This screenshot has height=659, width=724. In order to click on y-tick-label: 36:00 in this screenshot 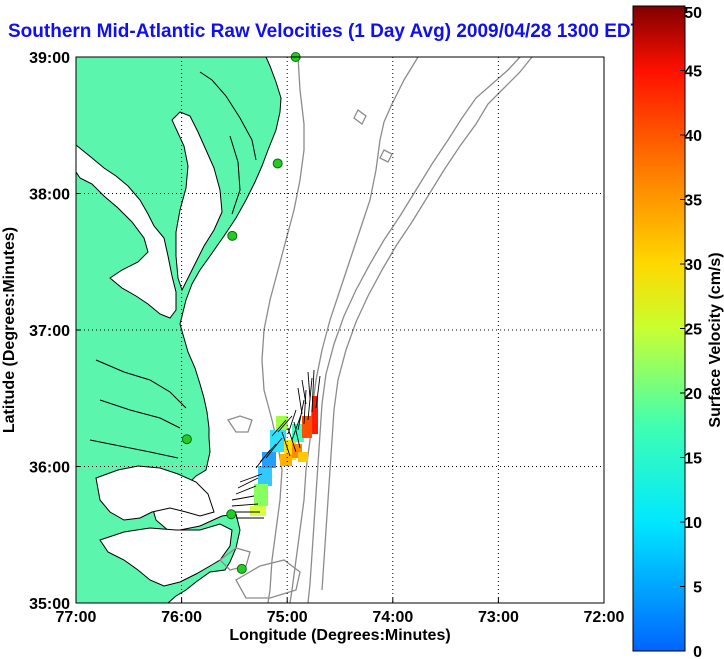, I will do `click(49, 468)`.